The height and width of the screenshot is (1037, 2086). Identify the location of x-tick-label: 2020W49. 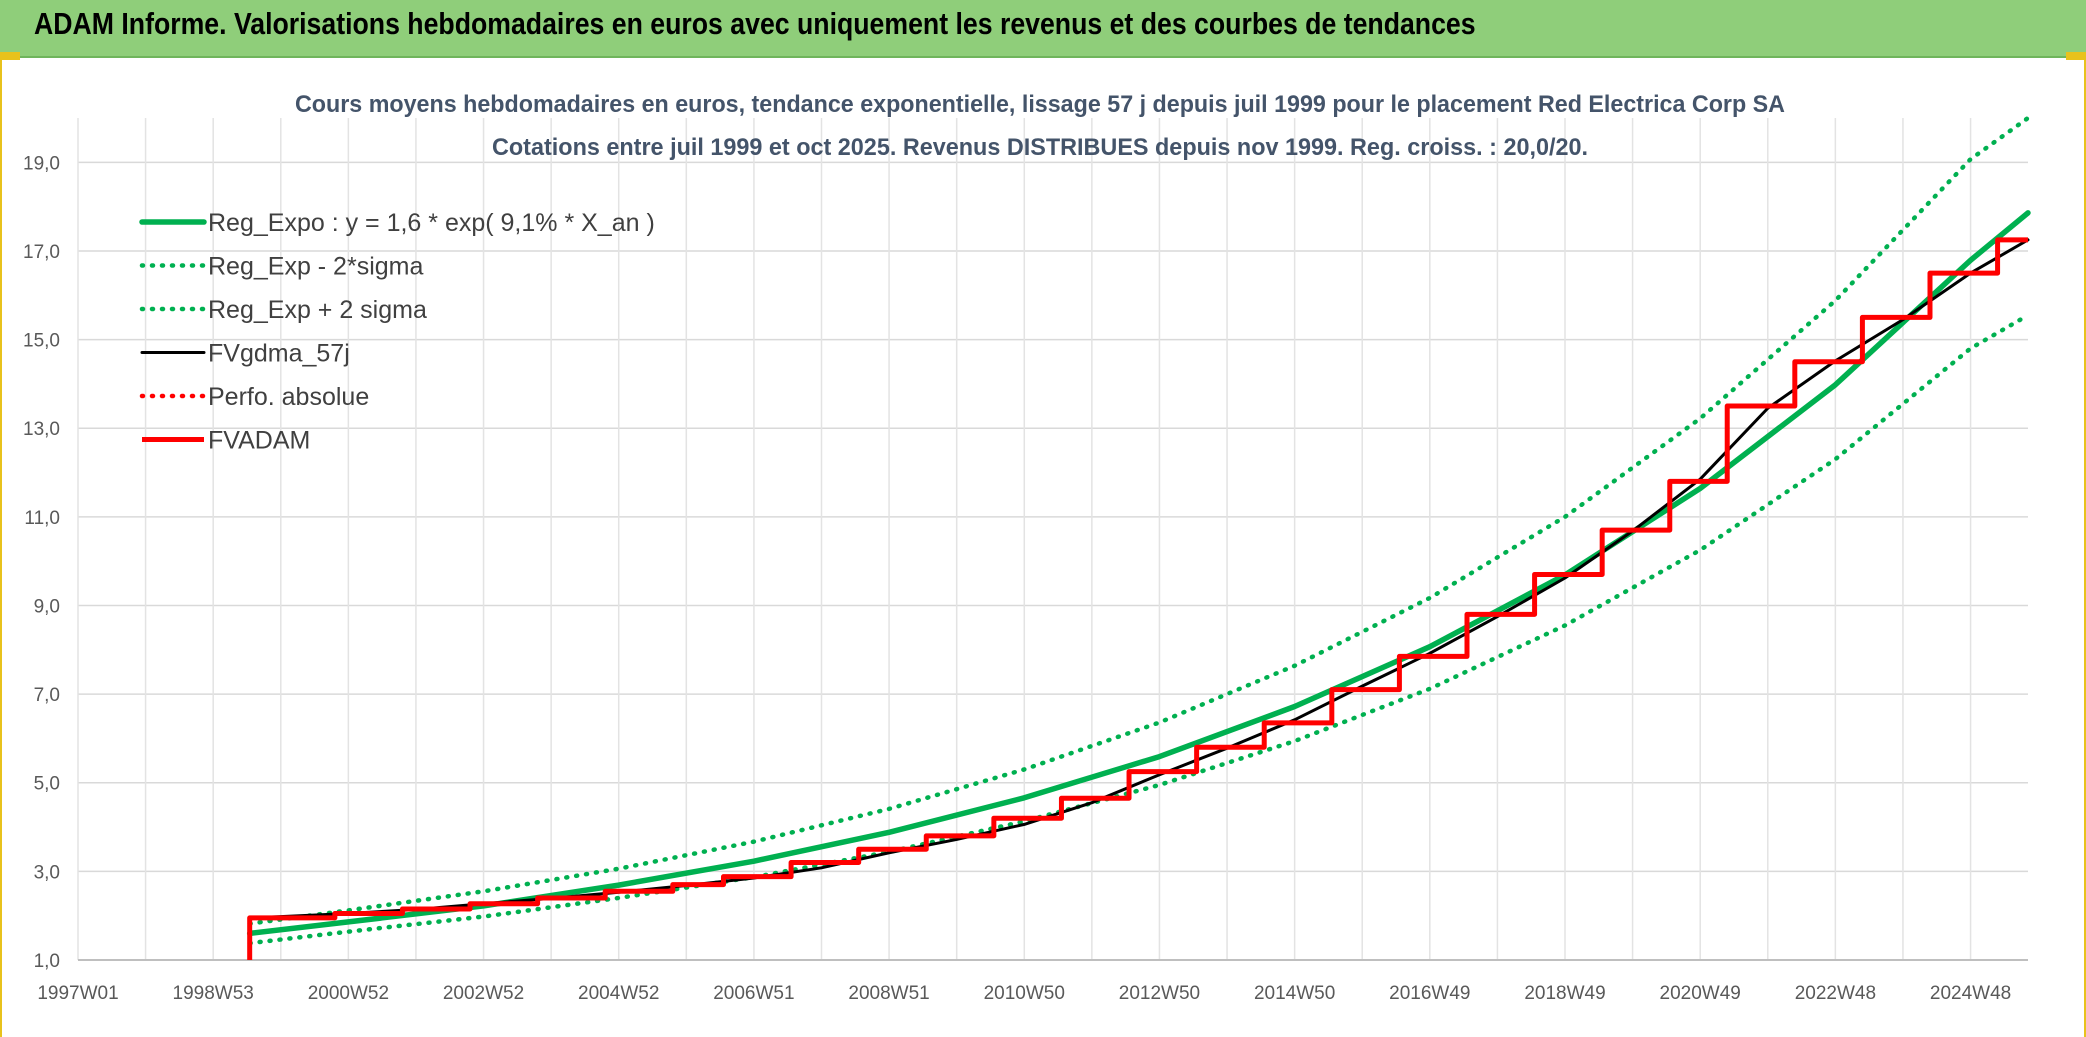
(1700, 993).